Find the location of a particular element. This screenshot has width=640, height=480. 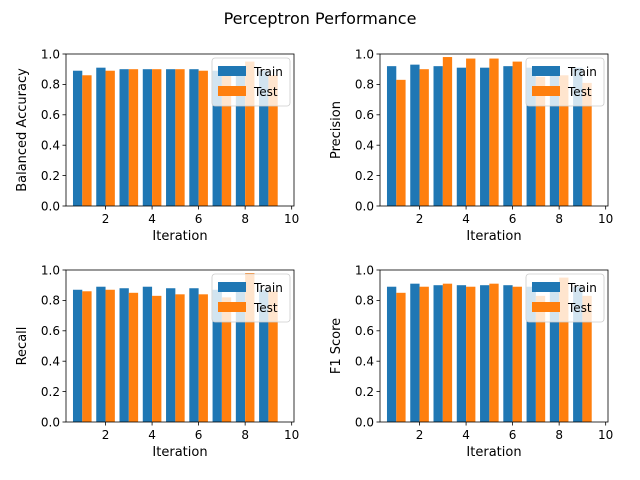

y-tick-label: 0.4 is located at coordinates (364, 362).